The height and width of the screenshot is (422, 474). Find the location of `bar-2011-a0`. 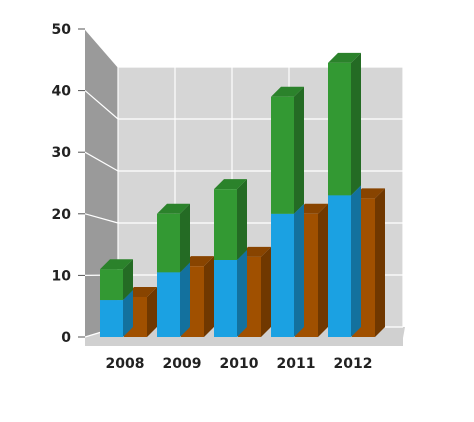

bar-2011-a0 is located at coordinates (287, 270).